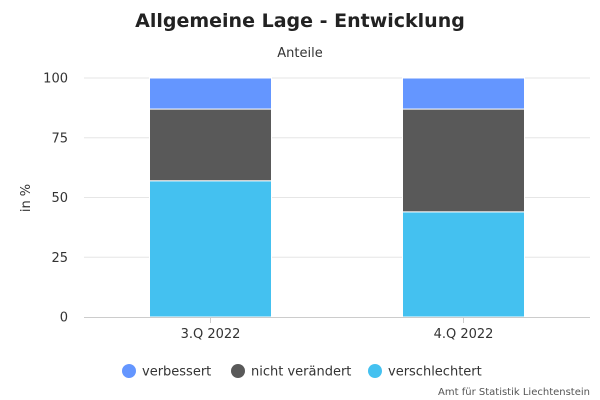 The image size is (600, 400). Describe the element at coordinates (337, 329) in the screenshot. I see `x-axis-ticks: 3.Q 2022 4.Q 2022` at that location.